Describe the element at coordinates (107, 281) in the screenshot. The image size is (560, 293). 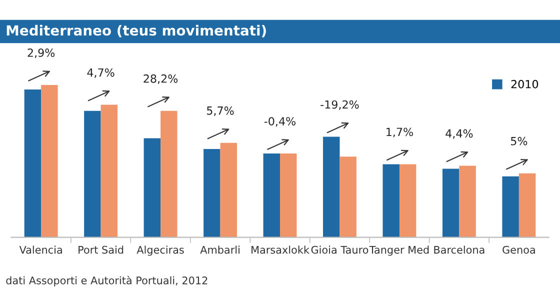
I see `text: dati Assoporti e Autorità Portuali, 2012` at that location.